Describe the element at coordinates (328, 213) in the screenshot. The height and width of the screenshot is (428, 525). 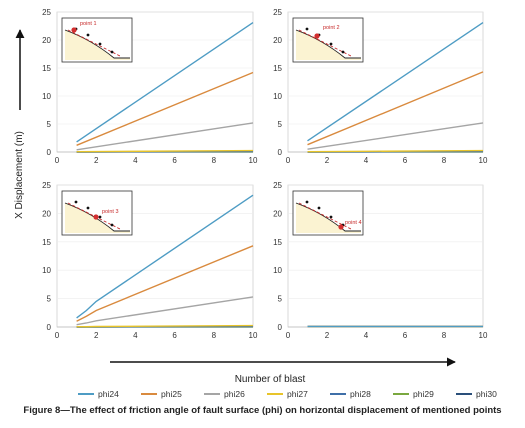
I see `inset-diagram: point 4` at that location.